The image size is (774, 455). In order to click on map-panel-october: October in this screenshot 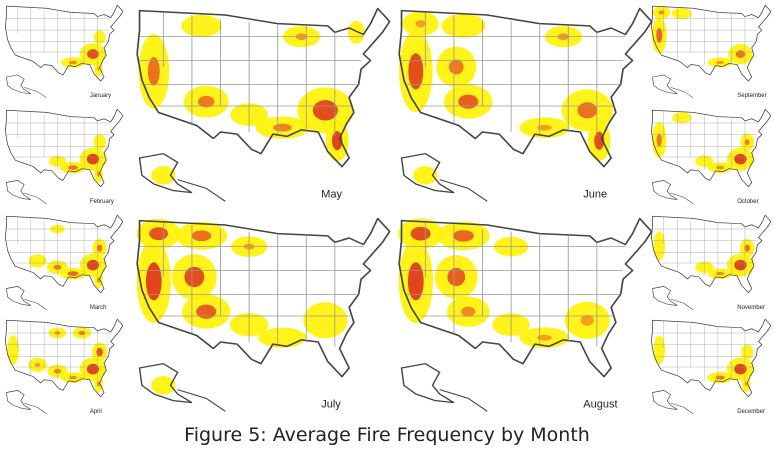, I will do `click(711, 156)`.